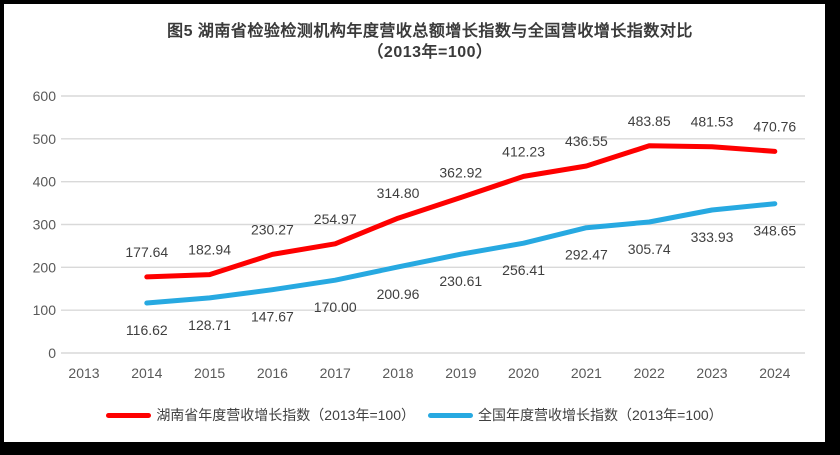 This screenshot has width=840, height=455. I want to click on national-data-label-2015: 128.71, so click(209, 325).